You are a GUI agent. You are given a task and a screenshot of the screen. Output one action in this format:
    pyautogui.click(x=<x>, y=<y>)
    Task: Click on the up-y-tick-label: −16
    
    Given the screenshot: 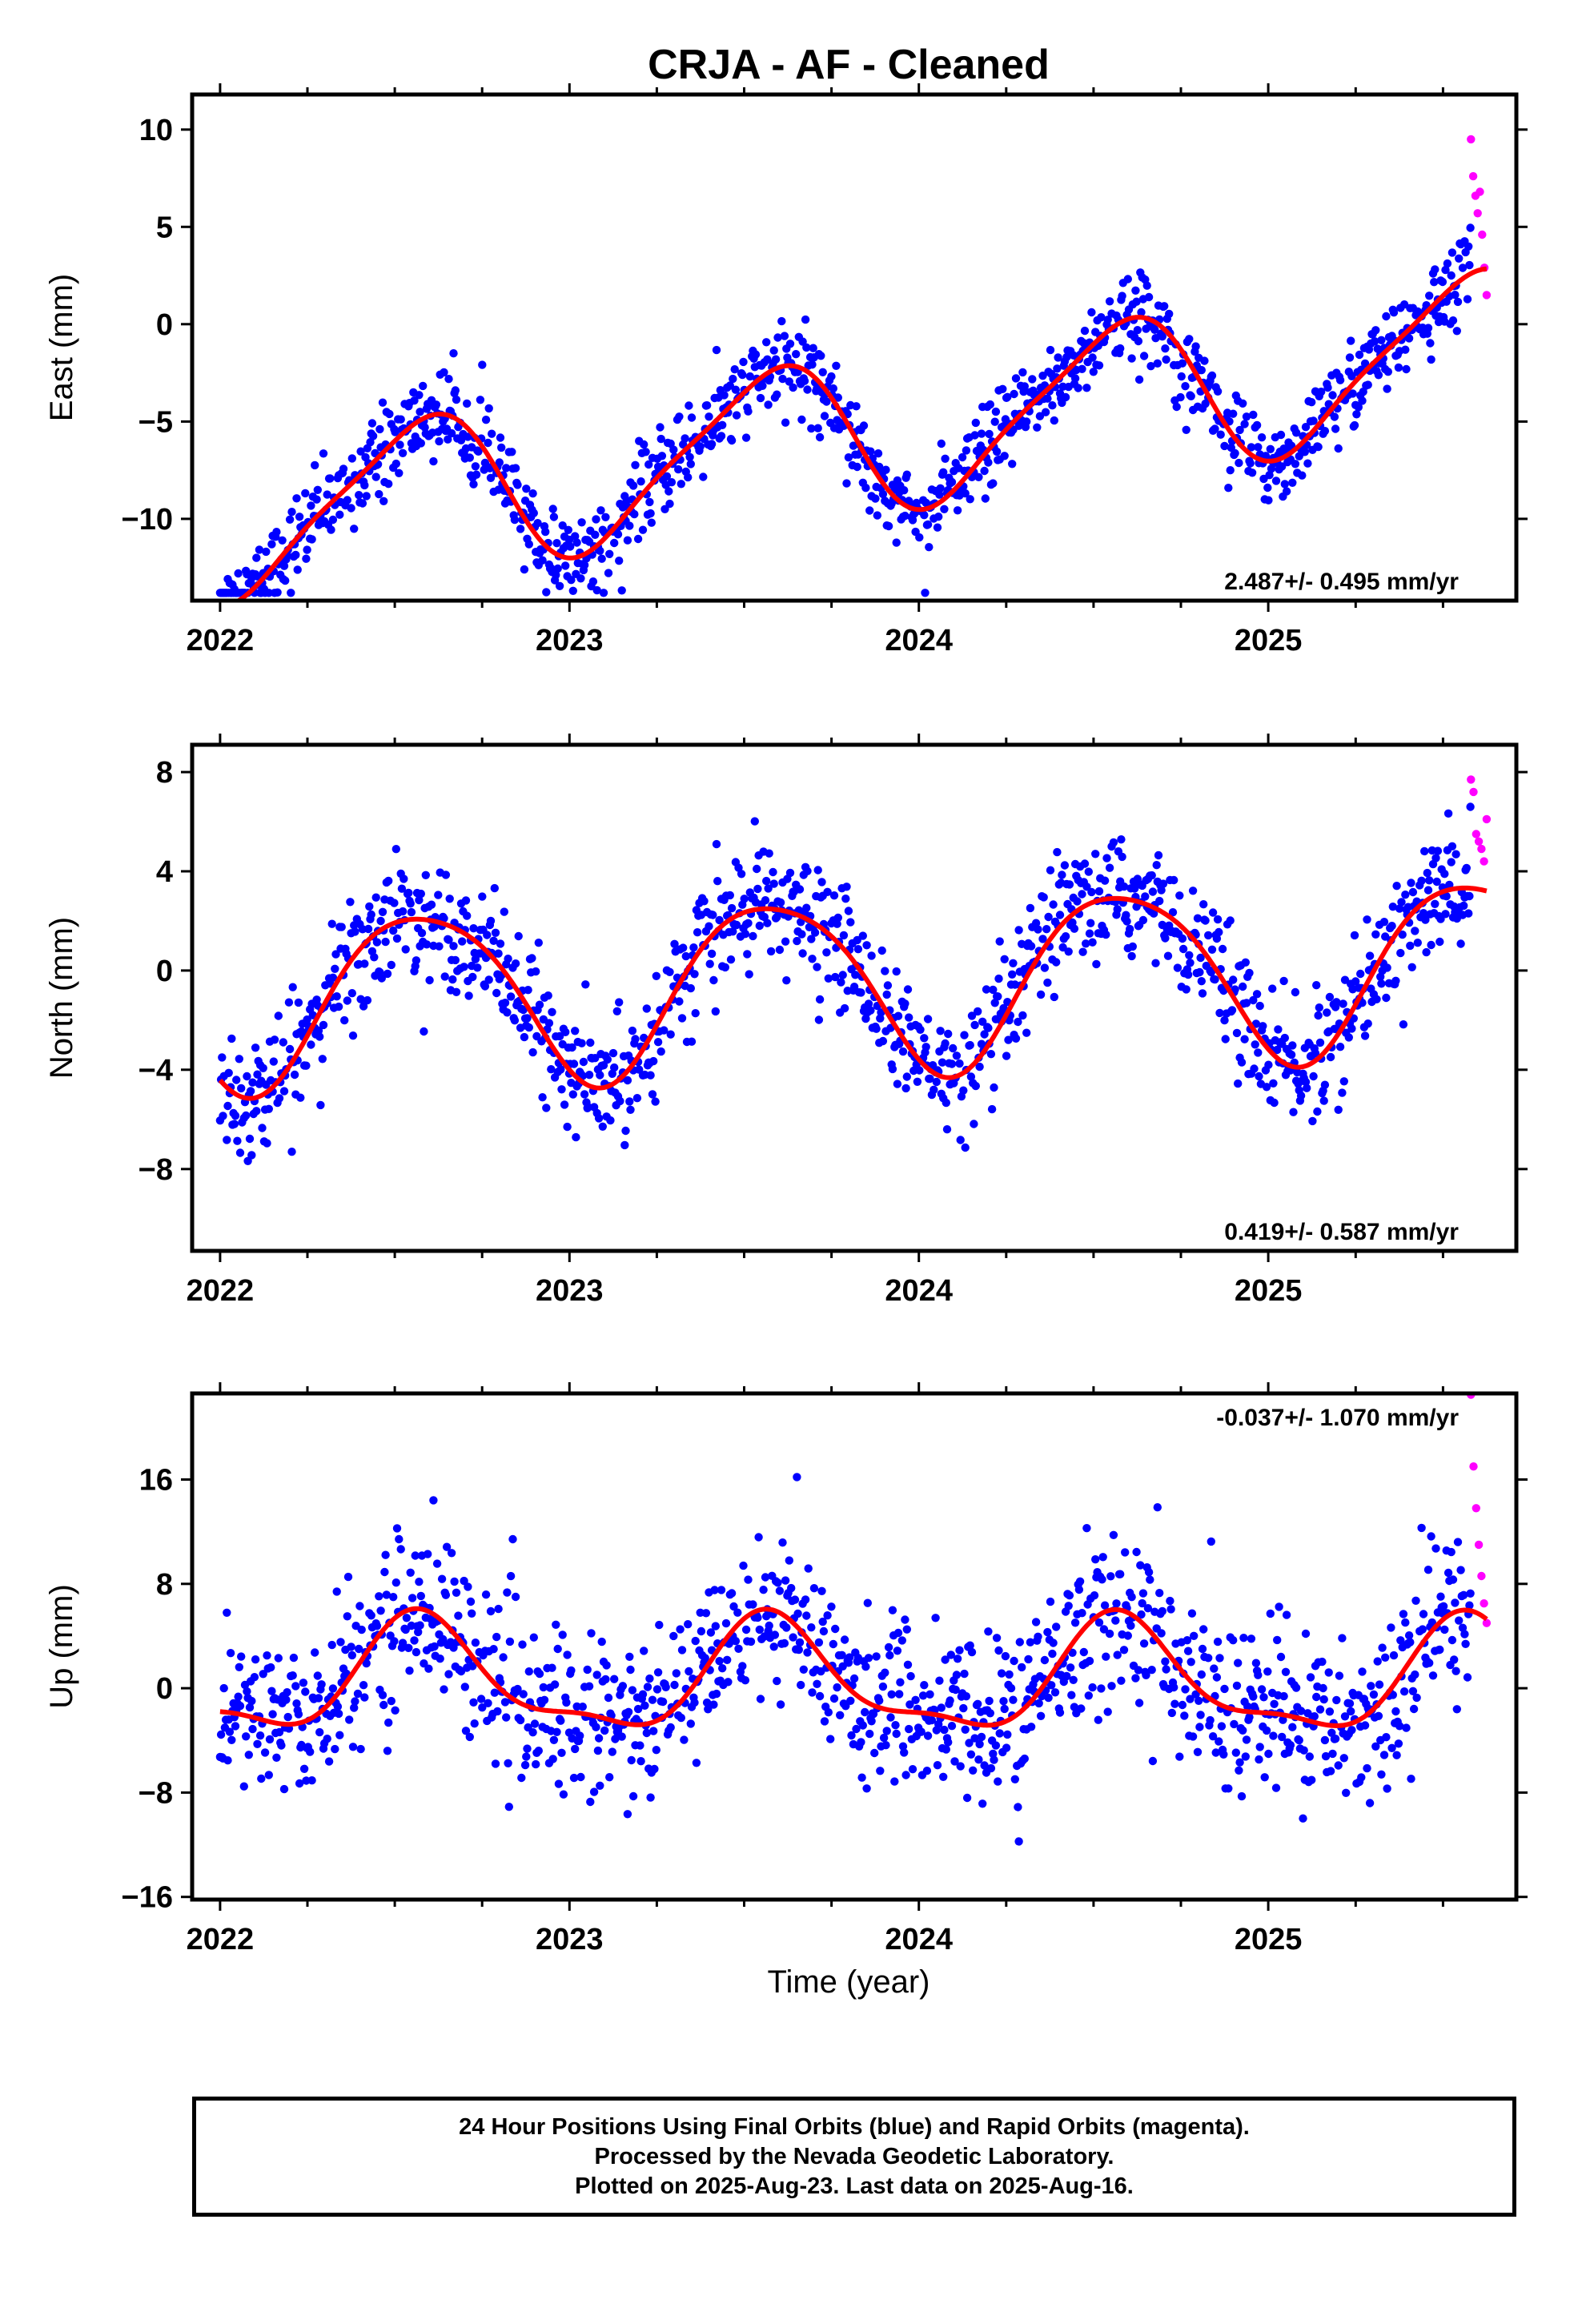 What is the action you would take?
    pyautogui.click(x=147, y=1898)
    